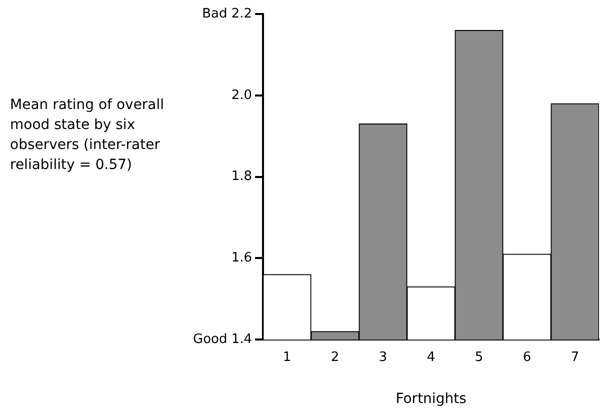 This screenshot has height=418, width=609. I want to click on x-tick-label: 3, so click(383, 357).